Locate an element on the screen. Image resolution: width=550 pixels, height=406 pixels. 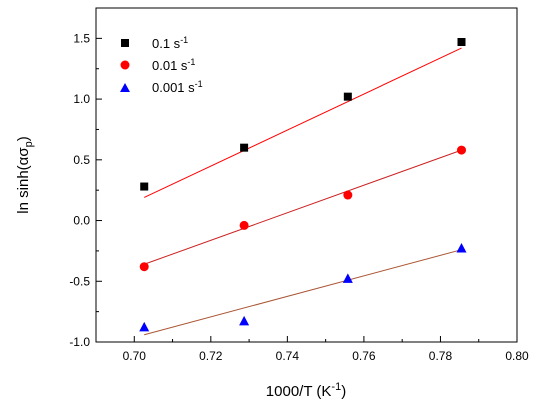
legend-label-2: 0.001 s-1 is located at coordinates (177, 87).